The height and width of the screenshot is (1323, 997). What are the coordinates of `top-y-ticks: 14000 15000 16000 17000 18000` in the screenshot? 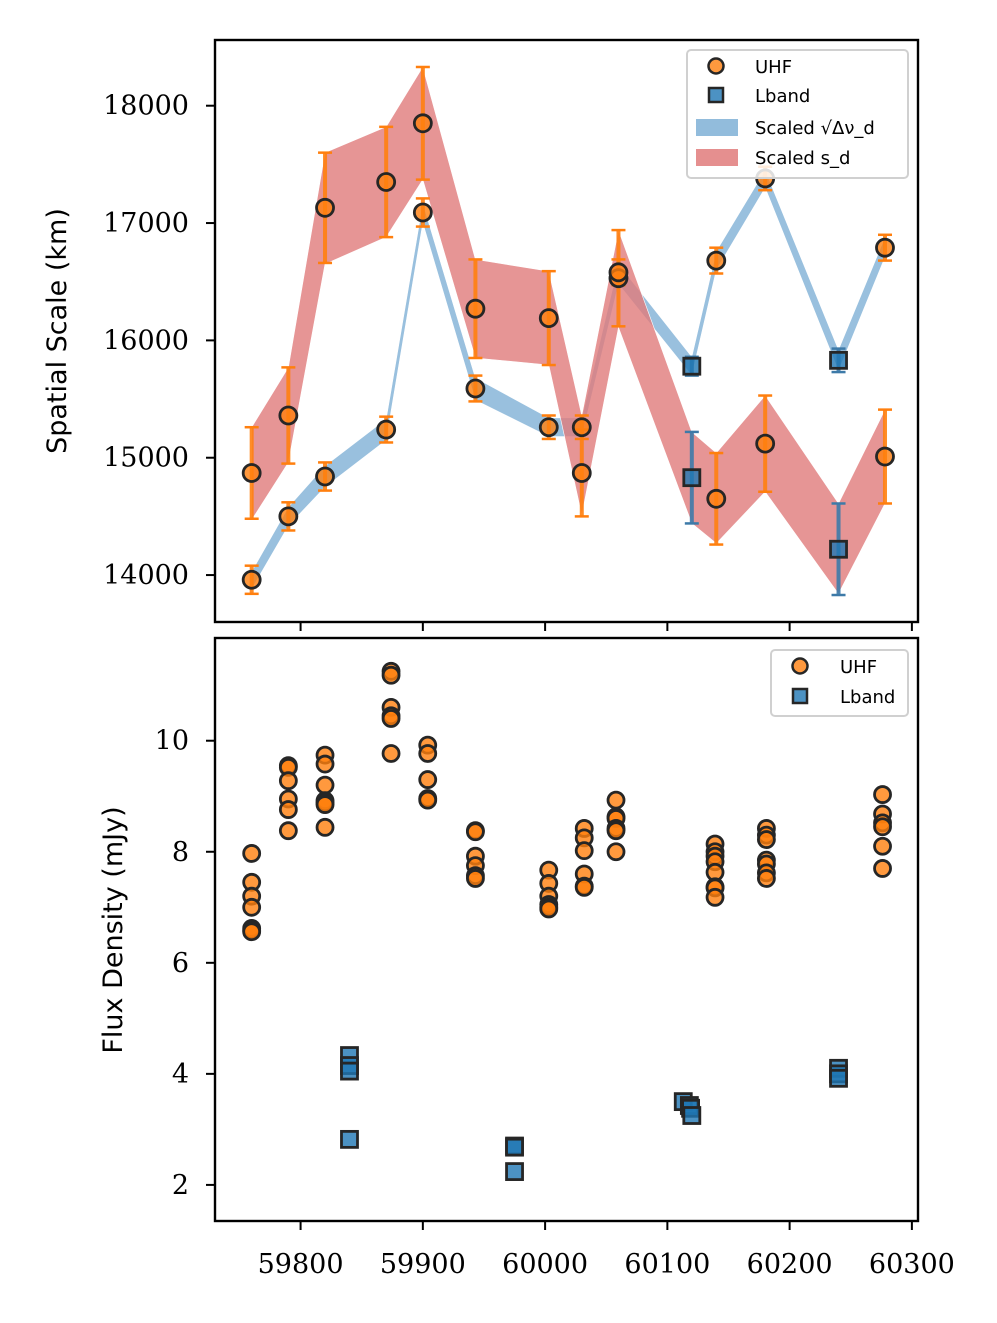 It's located at (159, 341).